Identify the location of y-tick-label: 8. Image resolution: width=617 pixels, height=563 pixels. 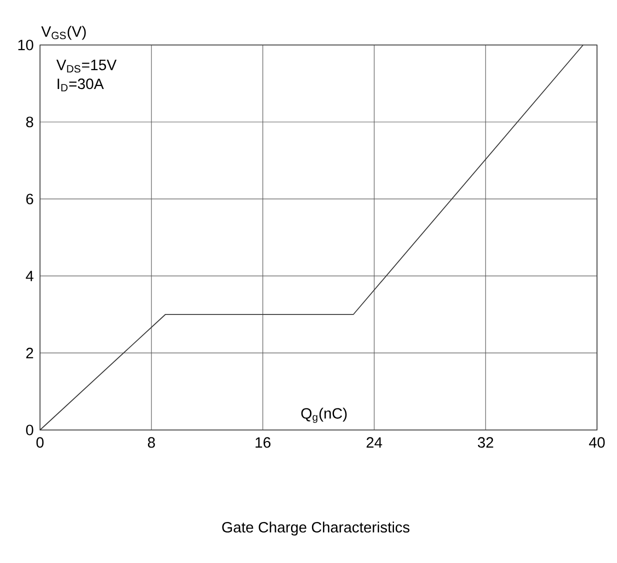
(30, 122).